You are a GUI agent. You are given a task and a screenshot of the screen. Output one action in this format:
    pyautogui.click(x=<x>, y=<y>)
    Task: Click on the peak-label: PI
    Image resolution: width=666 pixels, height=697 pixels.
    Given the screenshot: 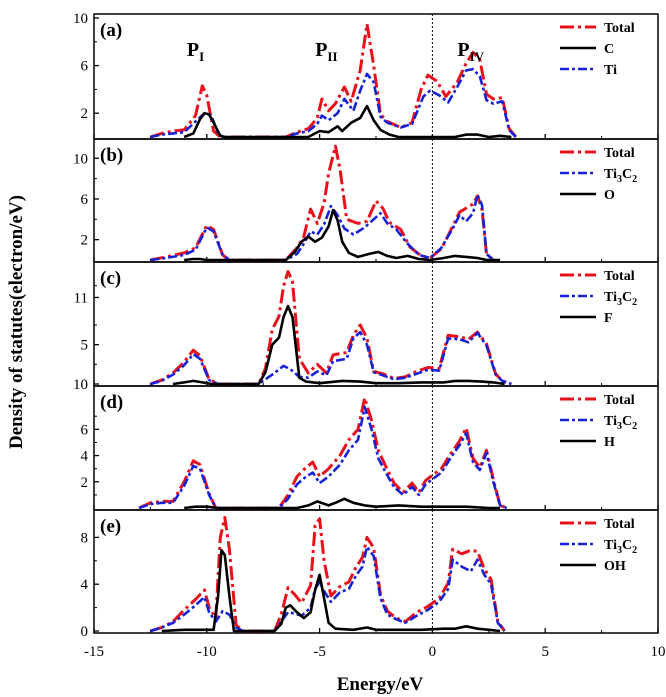 What is the action you would take?
    pyautogui.click(x=195, y=51)
    